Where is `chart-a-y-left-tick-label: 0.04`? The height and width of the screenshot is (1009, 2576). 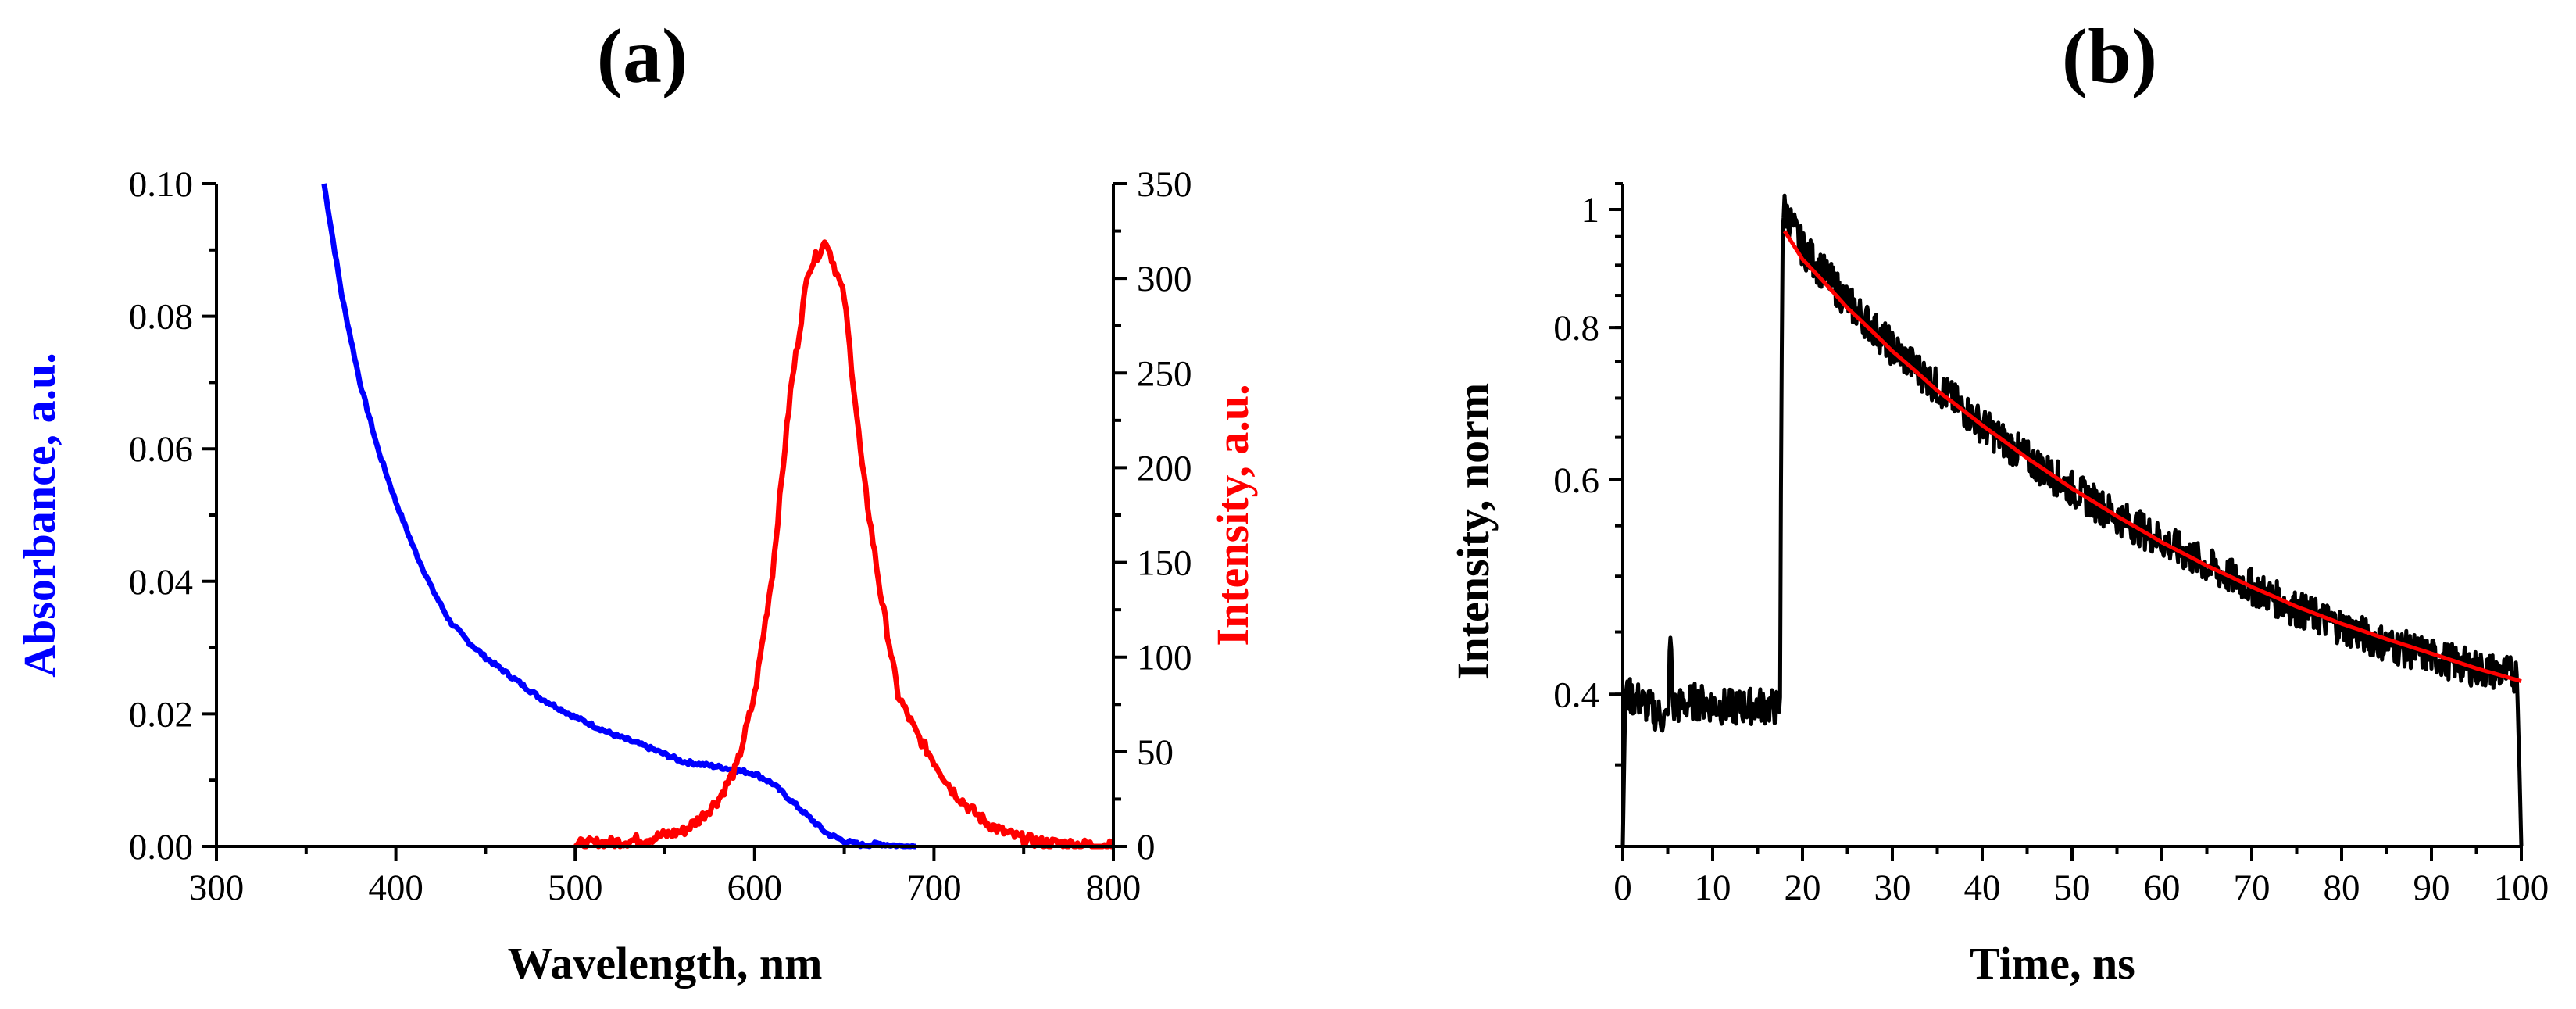
chart-a-y-left-tick-label: 0.04 is located at coordinates (161, 582).